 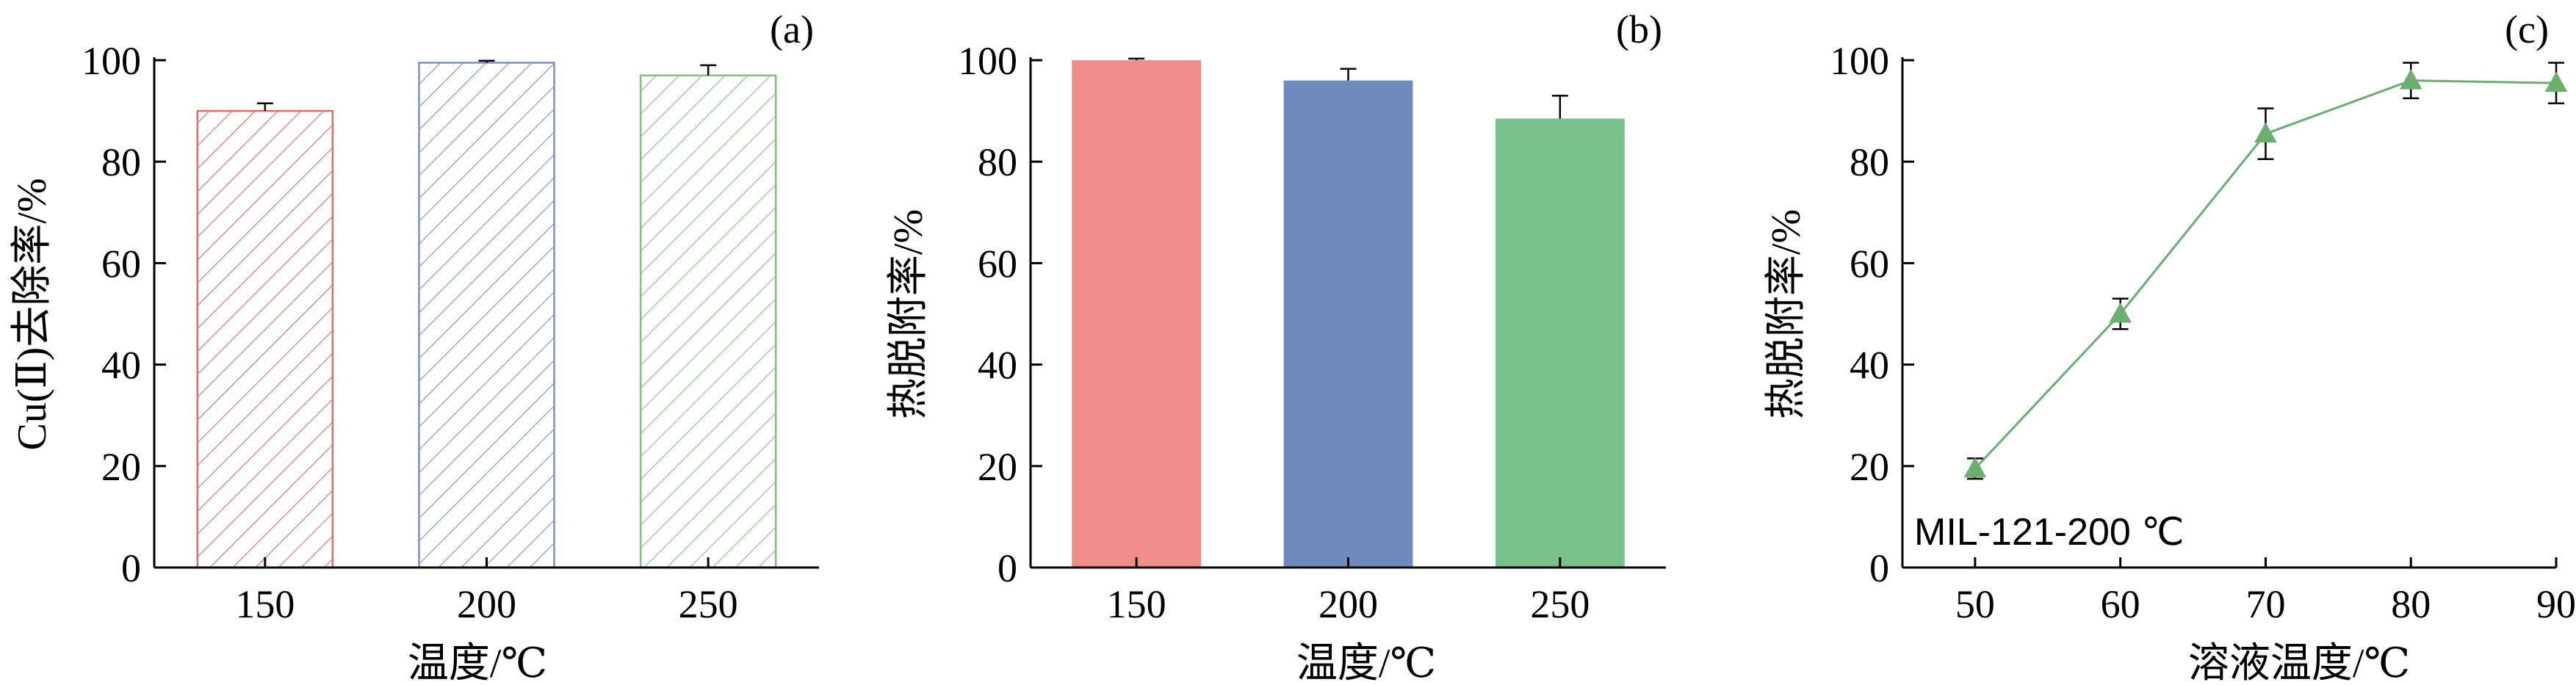 What do you see at coordinates (131, 568) in the screenshot?
I see `y-tick-label-a: 0` at bounding box center [131, 568].